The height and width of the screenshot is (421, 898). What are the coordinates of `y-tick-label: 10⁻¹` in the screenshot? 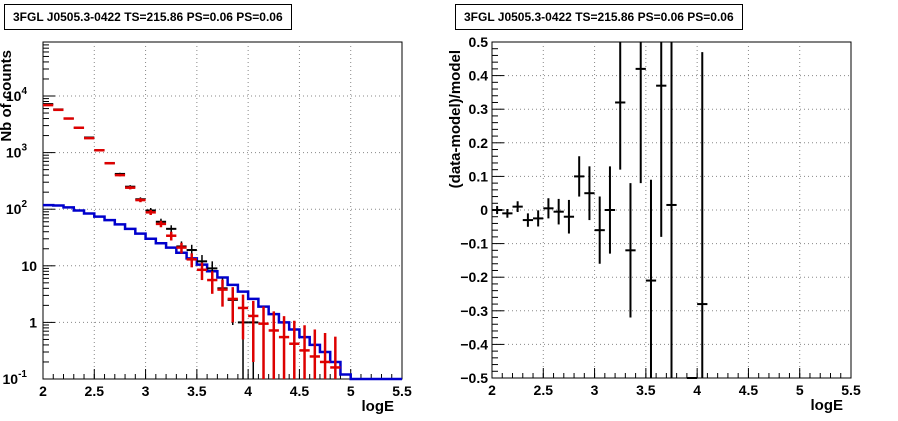 It's located at (15, 378).